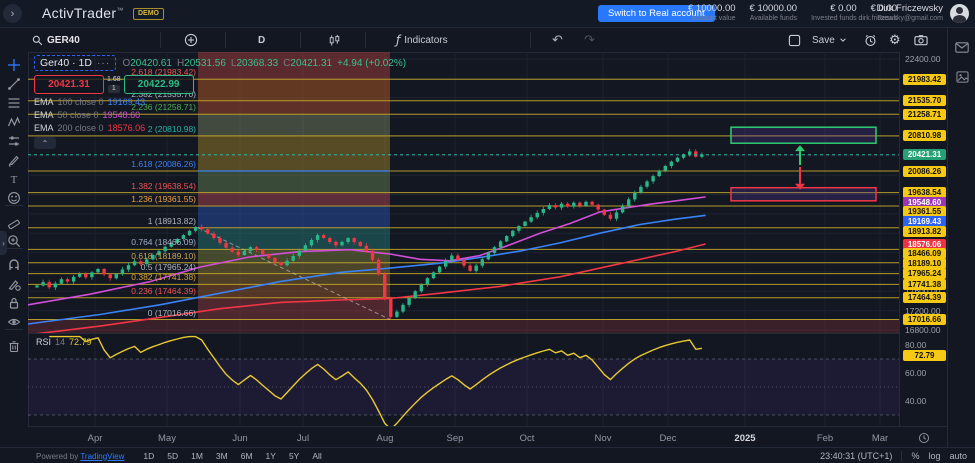 The width and height of the screenshot is (975, 463). I want to click on avatar, so click(959, 13).